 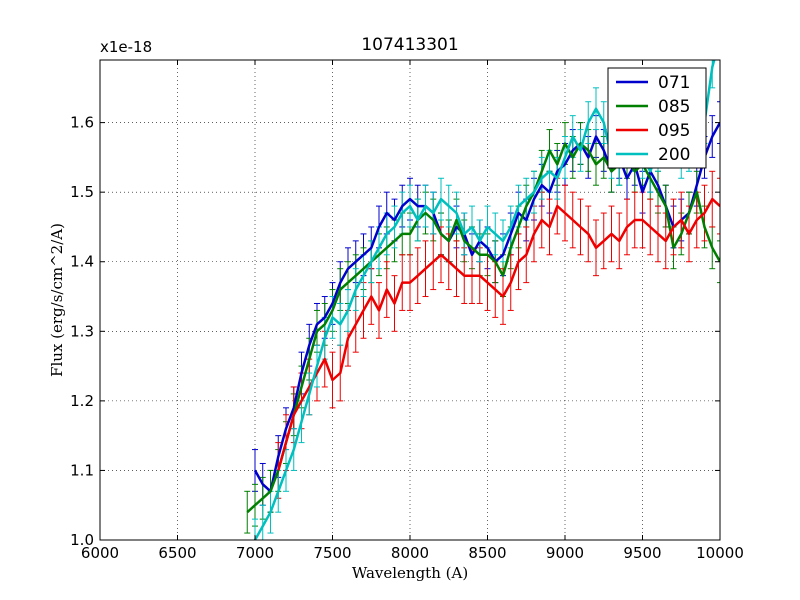 I want to click on y-tick-label: 1.0, so click(x=82, y=540).